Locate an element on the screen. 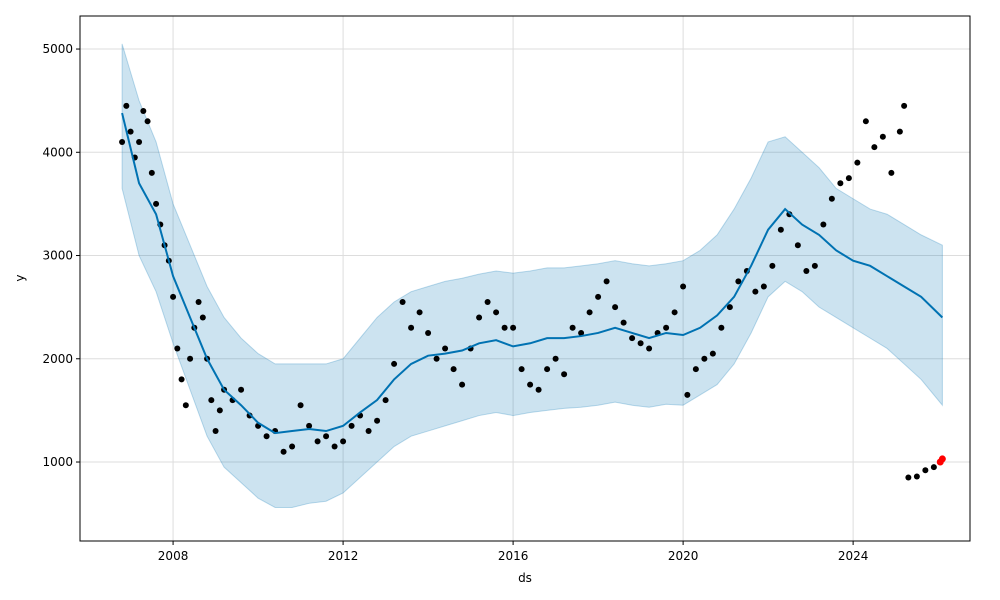 The image size is (1000, 600). y-tick-label: 5000 is located at coordinates (57, 49).